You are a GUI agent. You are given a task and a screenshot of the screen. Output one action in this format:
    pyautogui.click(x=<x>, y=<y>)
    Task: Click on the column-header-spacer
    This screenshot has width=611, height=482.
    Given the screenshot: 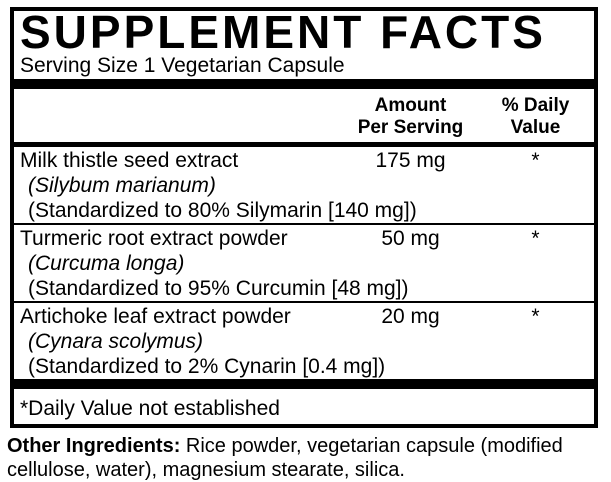 What is the action you would take?
    pyautogui.click(x=179, y=117)
    